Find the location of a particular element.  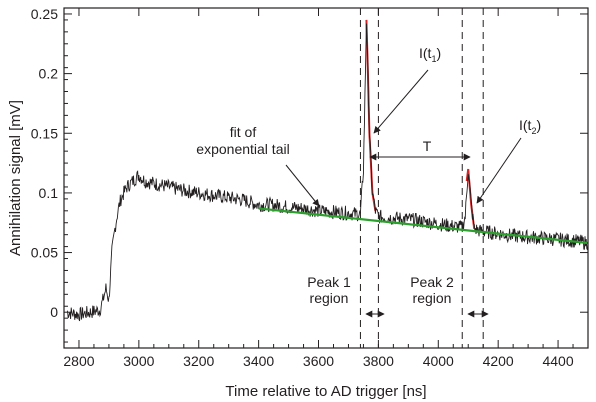

x-tick-label: 3000 is located at coordinates (138, 361).